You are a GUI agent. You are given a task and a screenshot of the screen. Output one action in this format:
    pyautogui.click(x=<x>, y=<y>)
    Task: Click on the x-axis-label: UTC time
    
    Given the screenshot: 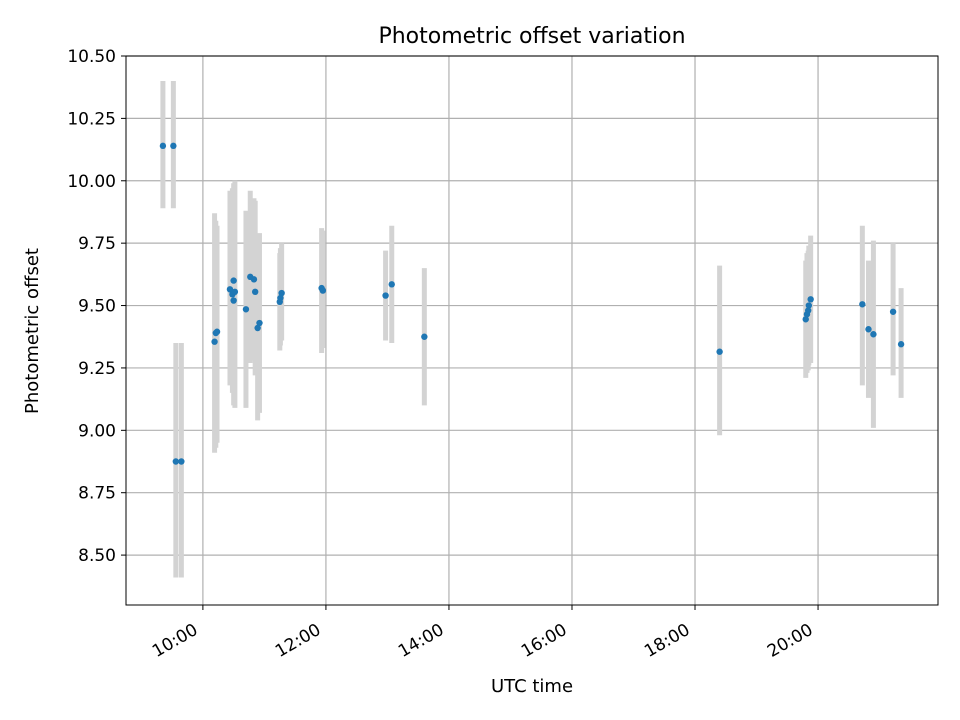 What is the action you would take?
    pyautogui.click(x=532, y=686)
    